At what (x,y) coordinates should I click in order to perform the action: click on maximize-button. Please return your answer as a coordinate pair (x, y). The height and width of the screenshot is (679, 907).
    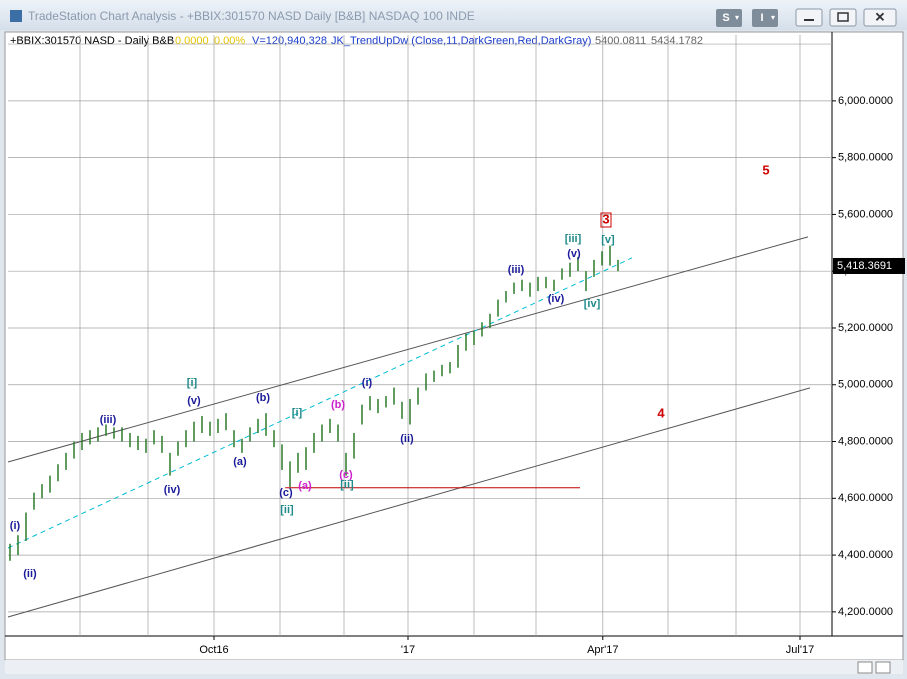
    Looking at the image, I should click on (843, 17).